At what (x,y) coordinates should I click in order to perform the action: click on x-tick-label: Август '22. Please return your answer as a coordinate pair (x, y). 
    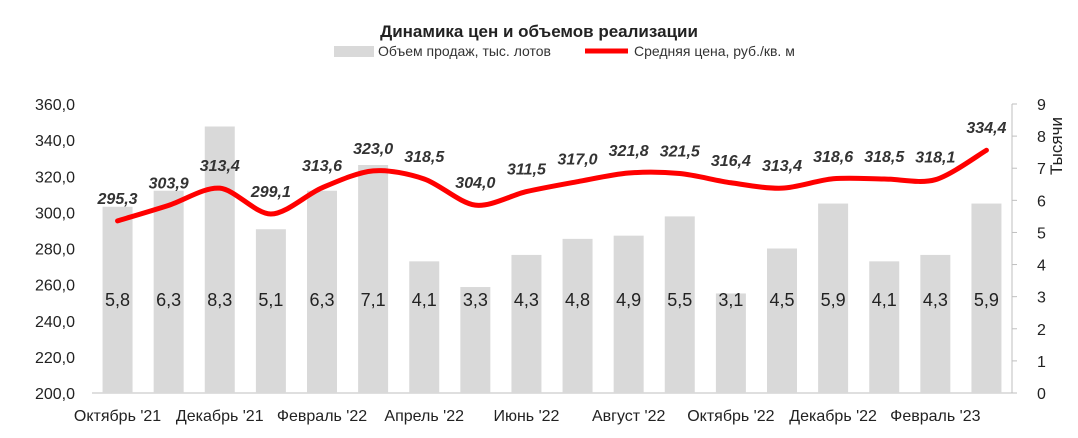
    Looking at the image, I should click on (629, 416).